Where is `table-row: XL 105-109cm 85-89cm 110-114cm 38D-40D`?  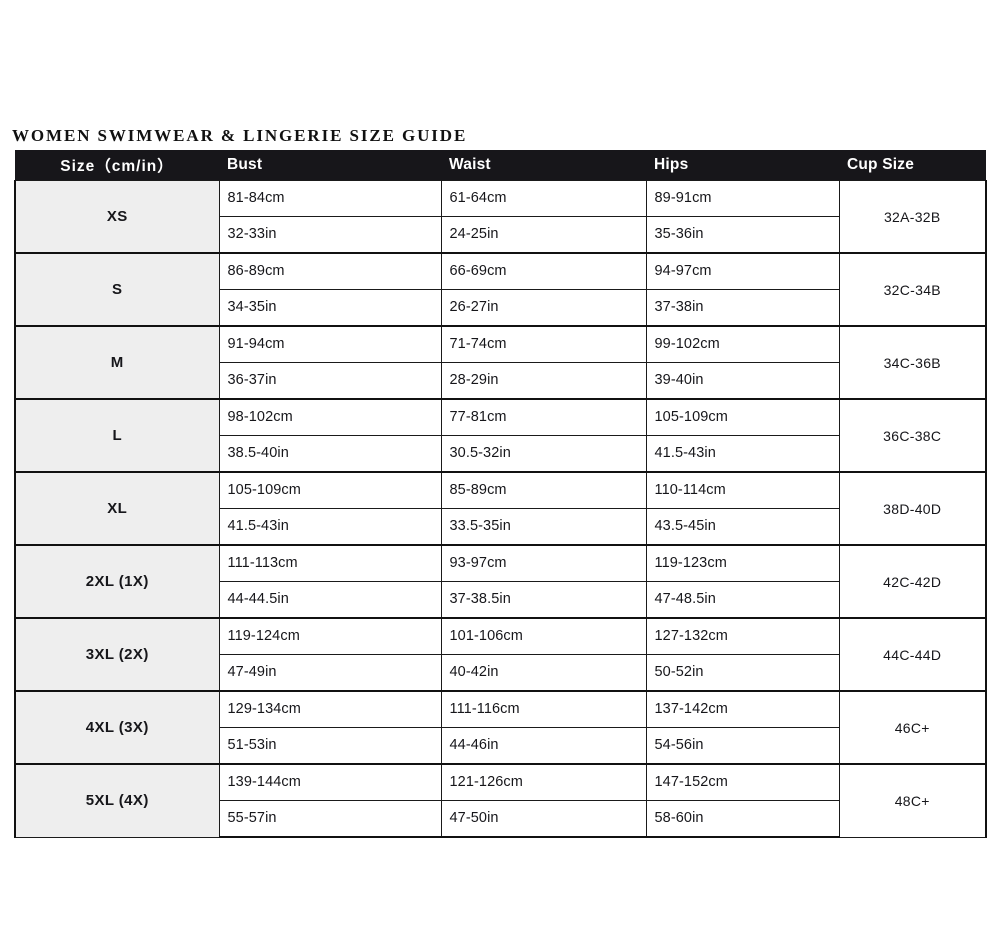
table-row: XL 105-109cm 85-89cm 110-114cm 38D-40D is located at coordinates (500, 508).